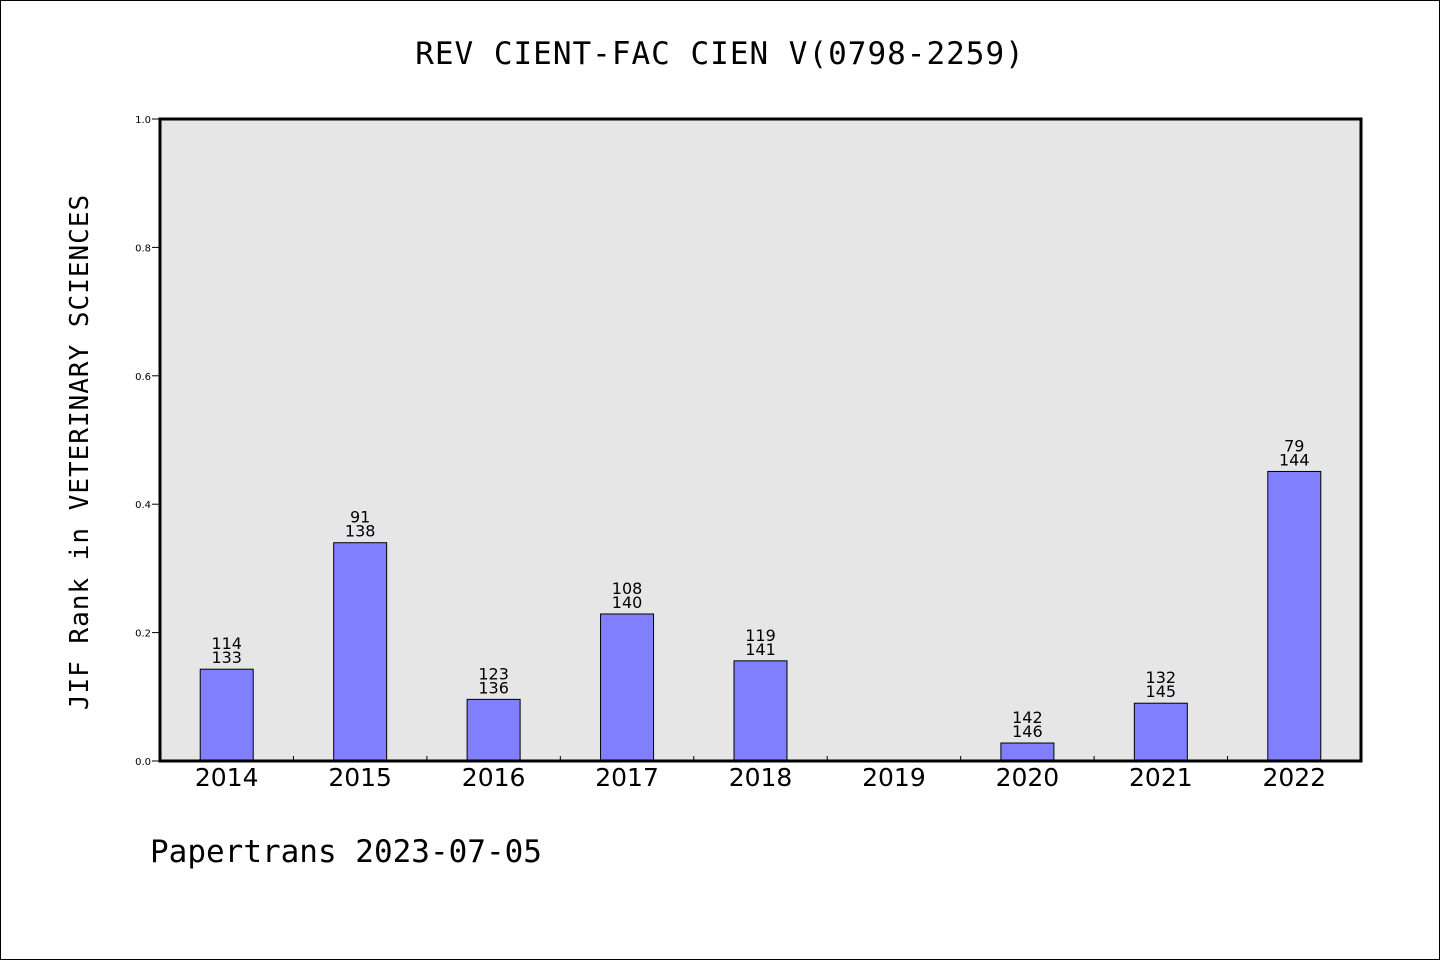 The image size is (1440, 960). Describe the element at coordinates (143, 505) in the screenshot. I see `y-tick-label: 0.4` at that location.